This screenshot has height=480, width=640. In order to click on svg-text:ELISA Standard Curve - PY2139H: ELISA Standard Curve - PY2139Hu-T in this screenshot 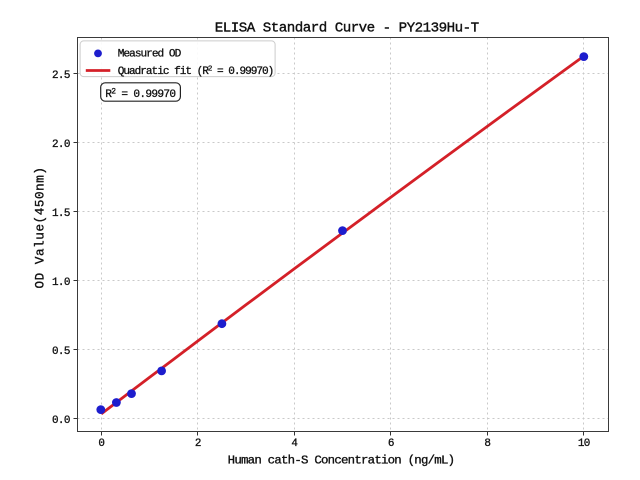, I will do `click(347, 29)`.